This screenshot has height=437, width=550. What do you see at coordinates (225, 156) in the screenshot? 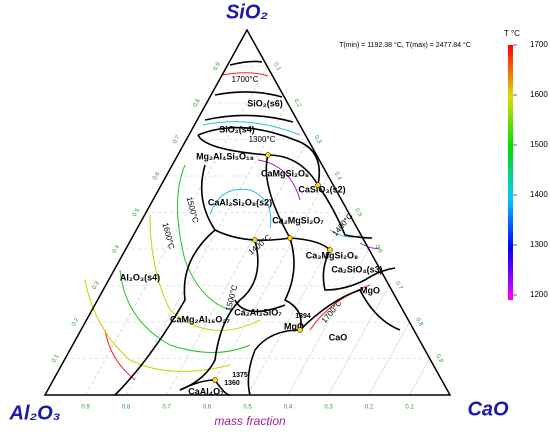
I see `phase-label: Mg₂Al₄Si₅O₁₈` at bounding box center [225, 156].